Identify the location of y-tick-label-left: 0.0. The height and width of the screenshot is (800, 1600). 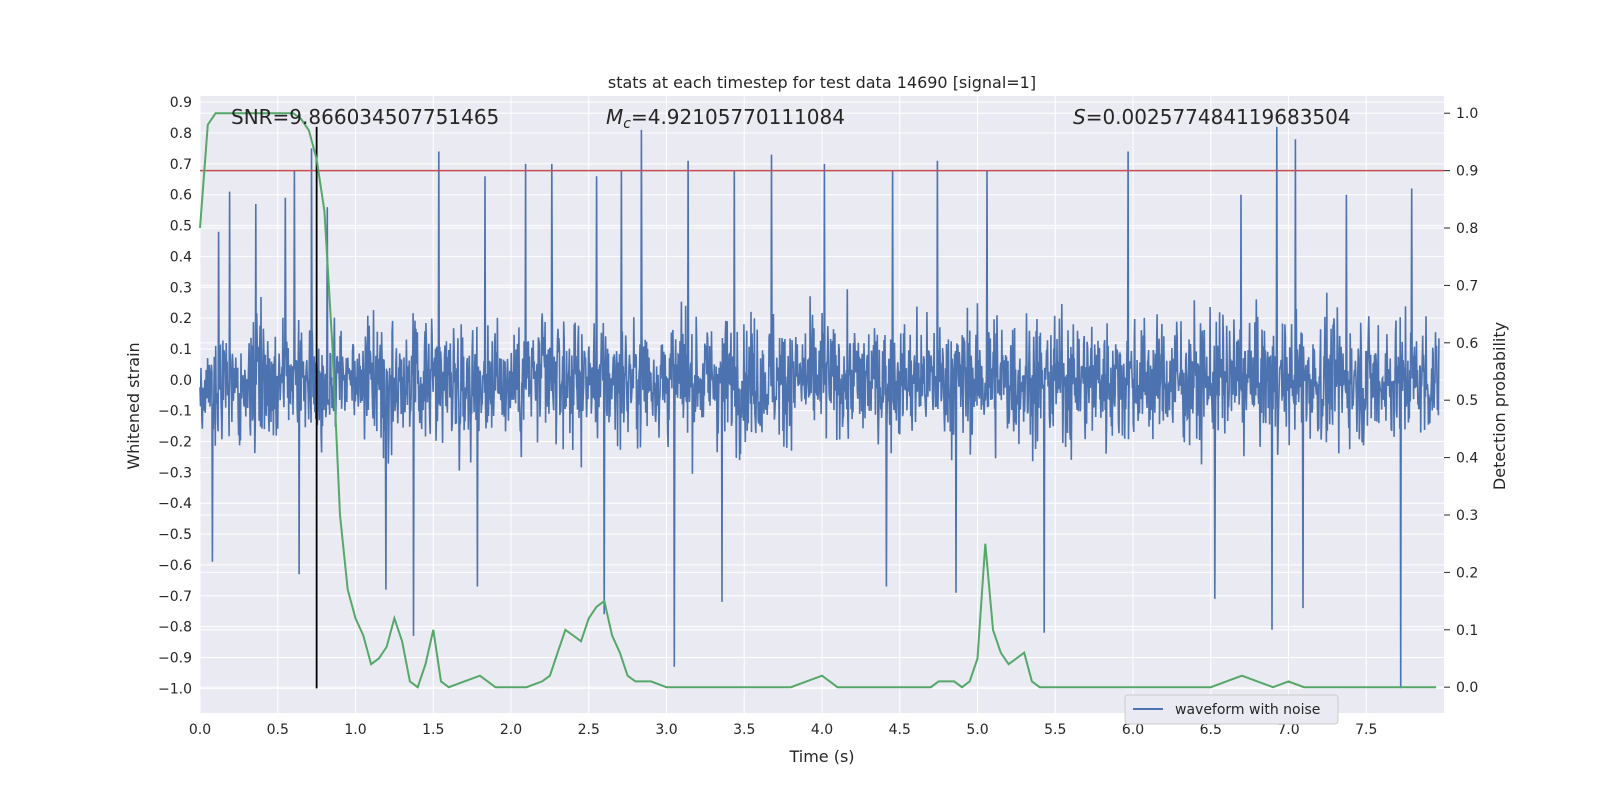
(181, 381).